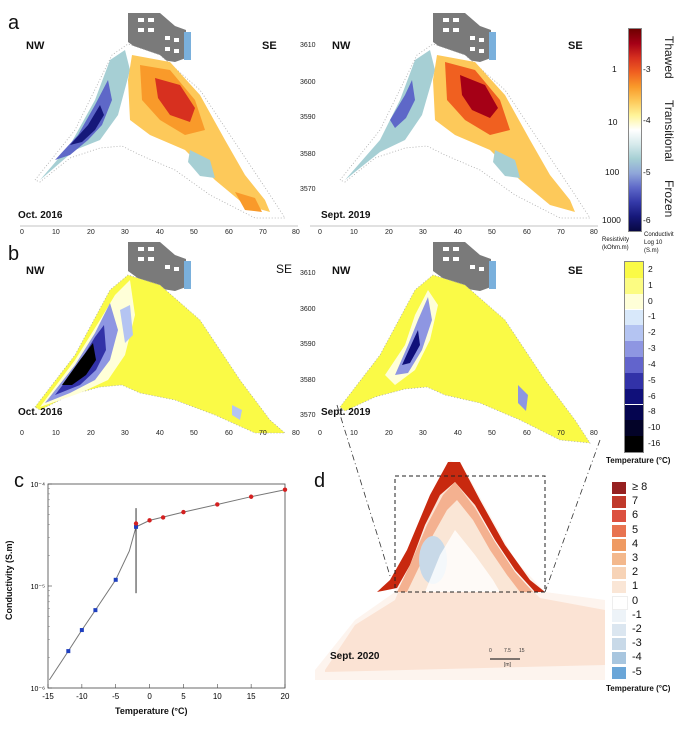  I want to click on legend-label: 2, so click(635, 572).